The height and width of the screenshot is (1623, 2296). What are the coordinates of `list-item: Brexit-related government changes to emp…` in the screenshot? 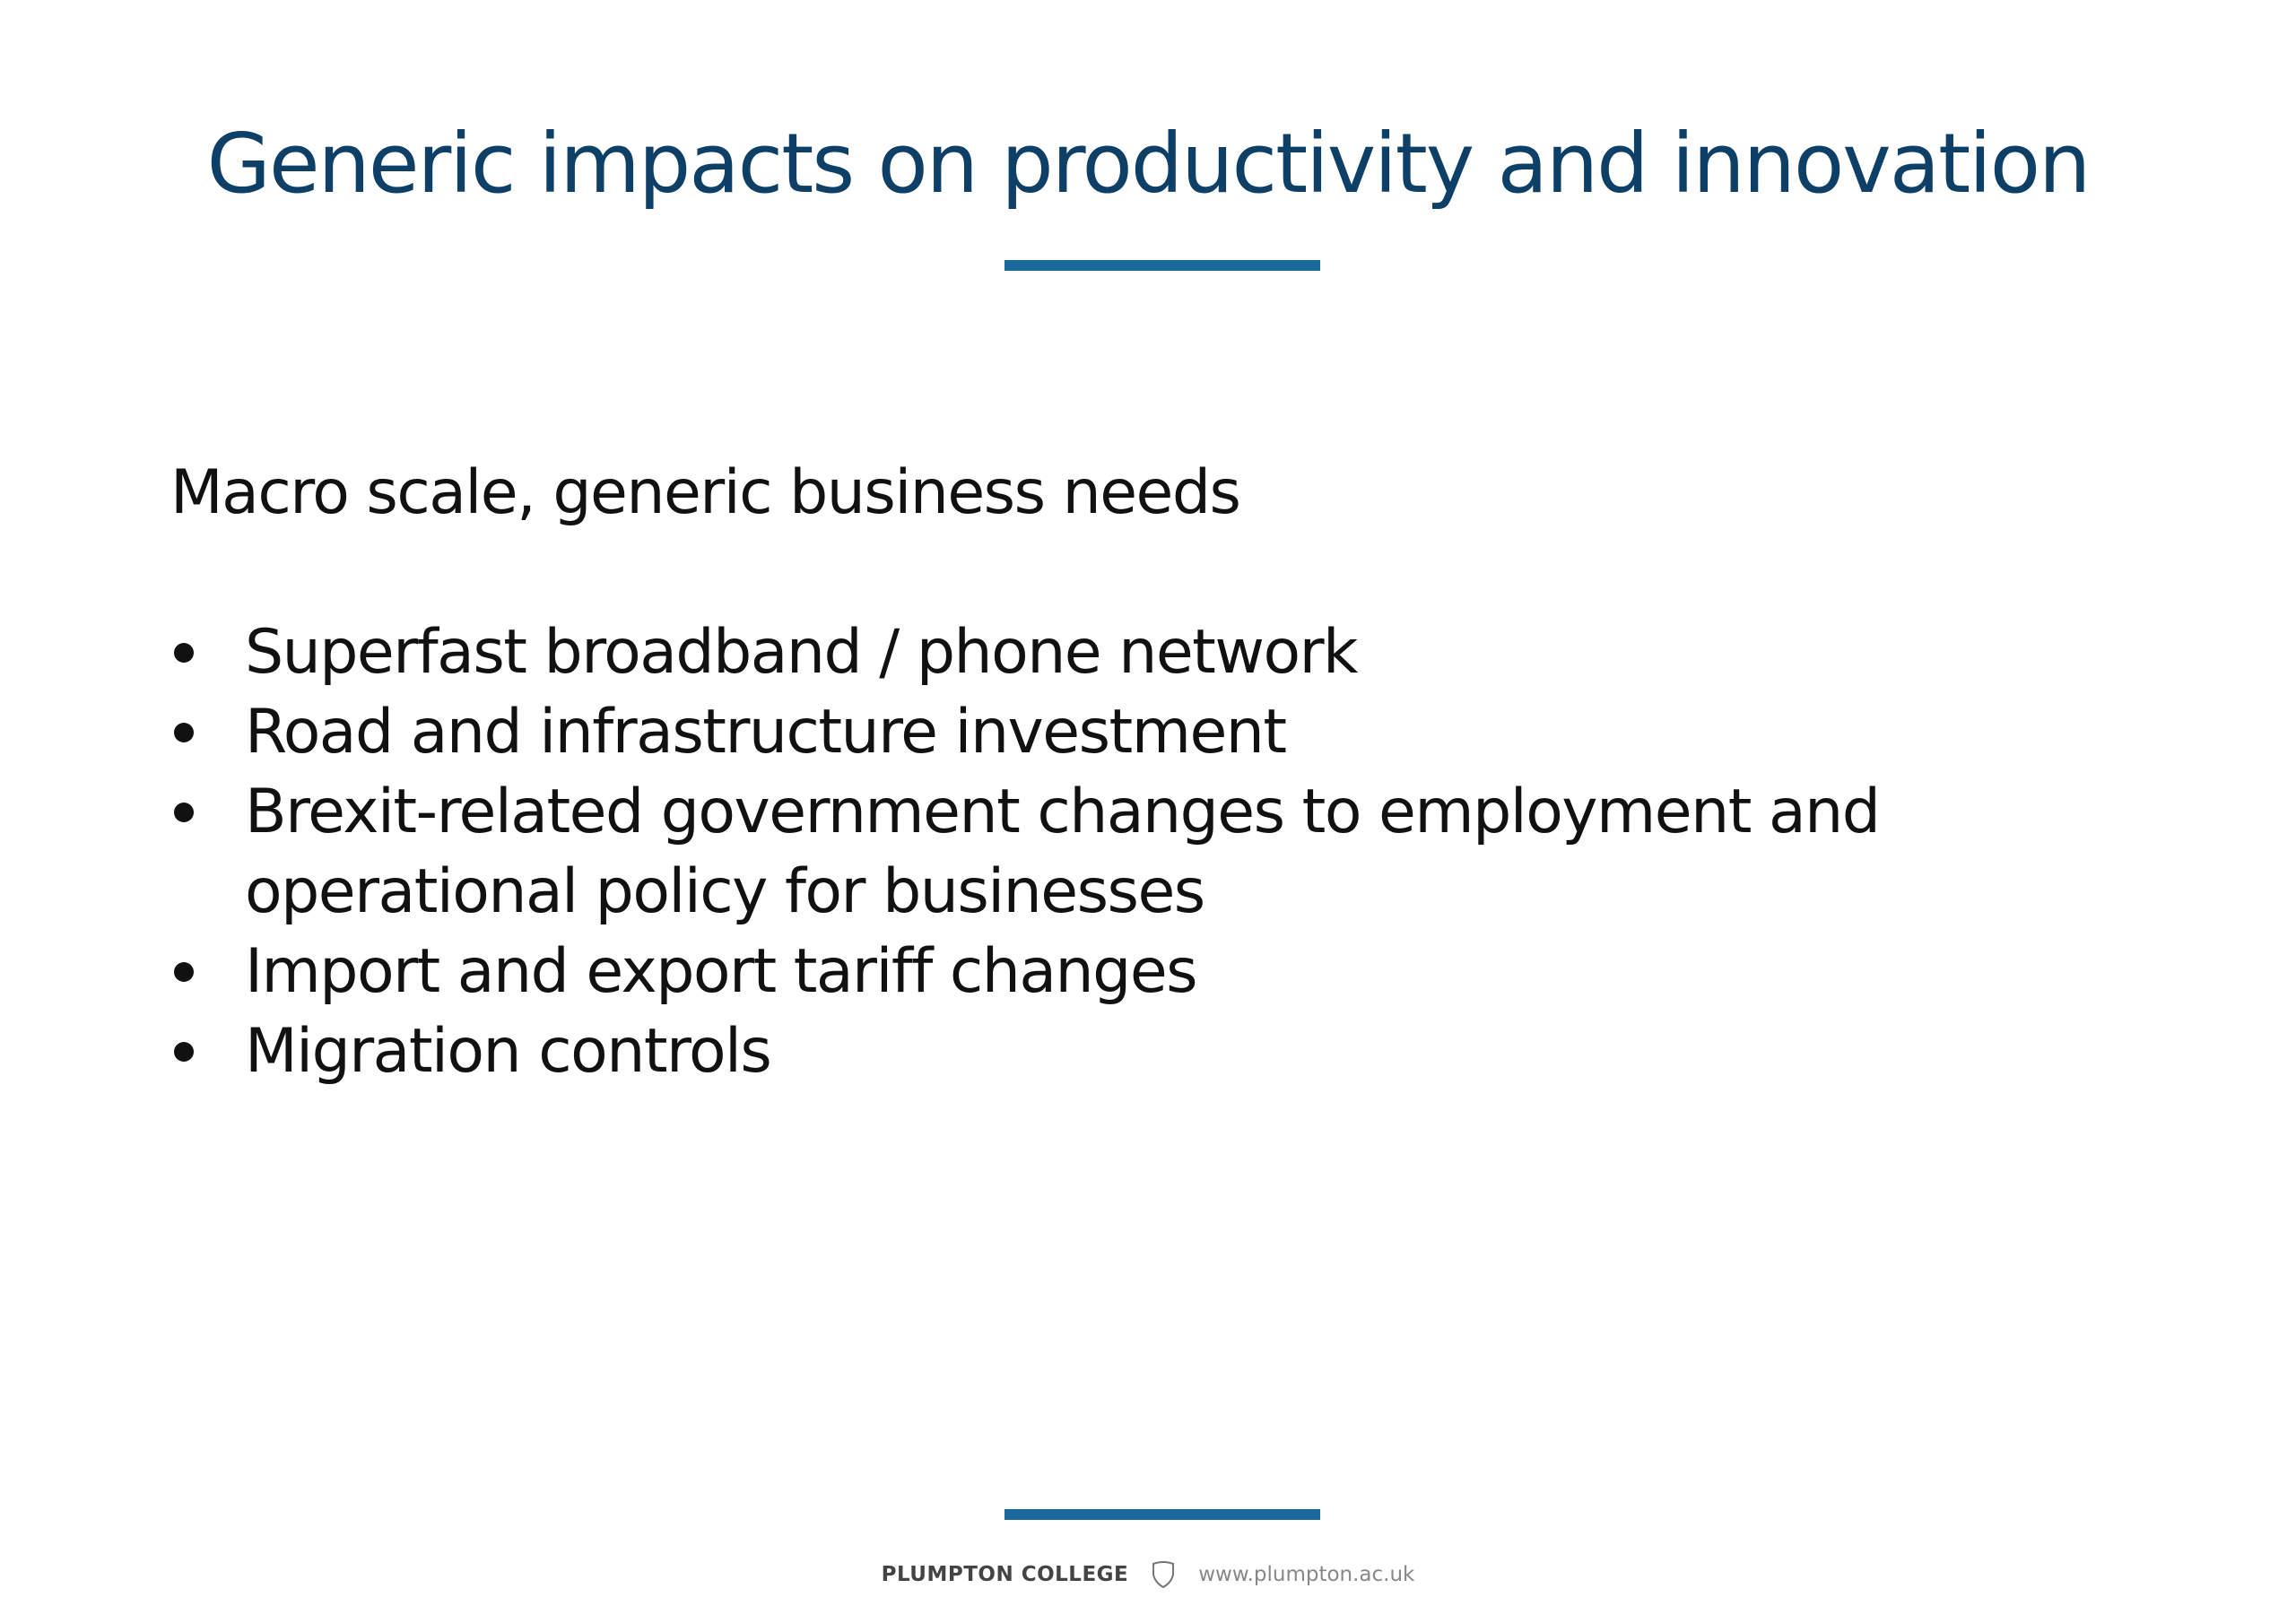 It's located at (1059, 852).